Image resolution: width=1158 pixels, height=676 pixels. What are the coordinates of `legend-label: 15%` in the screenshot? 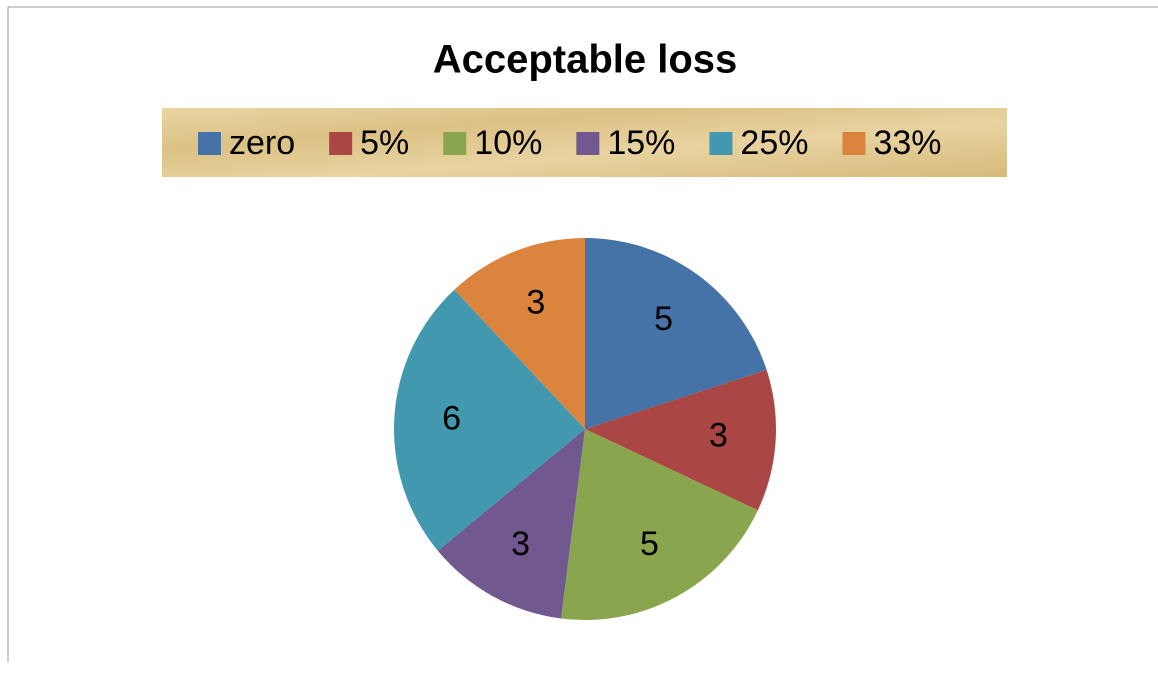 It's located at (641, 143).